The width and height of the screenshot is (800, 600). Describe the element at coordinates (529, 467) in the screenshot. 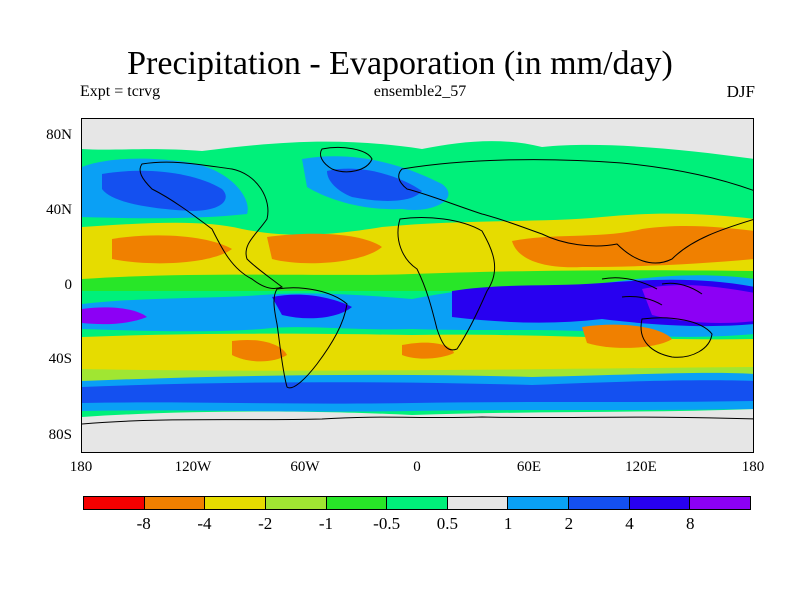

I see `x-tick-60e: 60E` at that location.